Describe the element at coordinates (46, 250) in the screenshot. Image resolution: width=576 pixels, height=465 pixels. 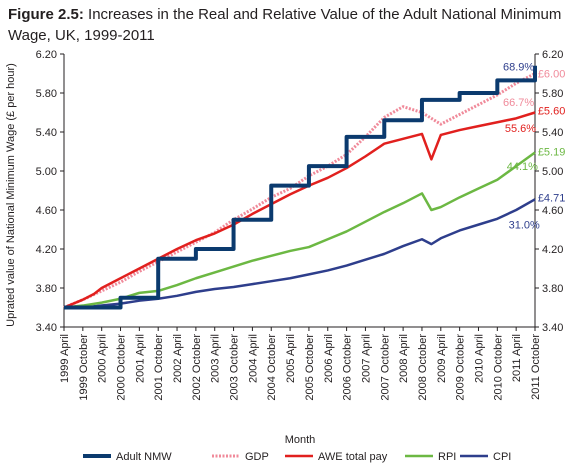
I see `y-tick-label-left: 4.20` at that location.